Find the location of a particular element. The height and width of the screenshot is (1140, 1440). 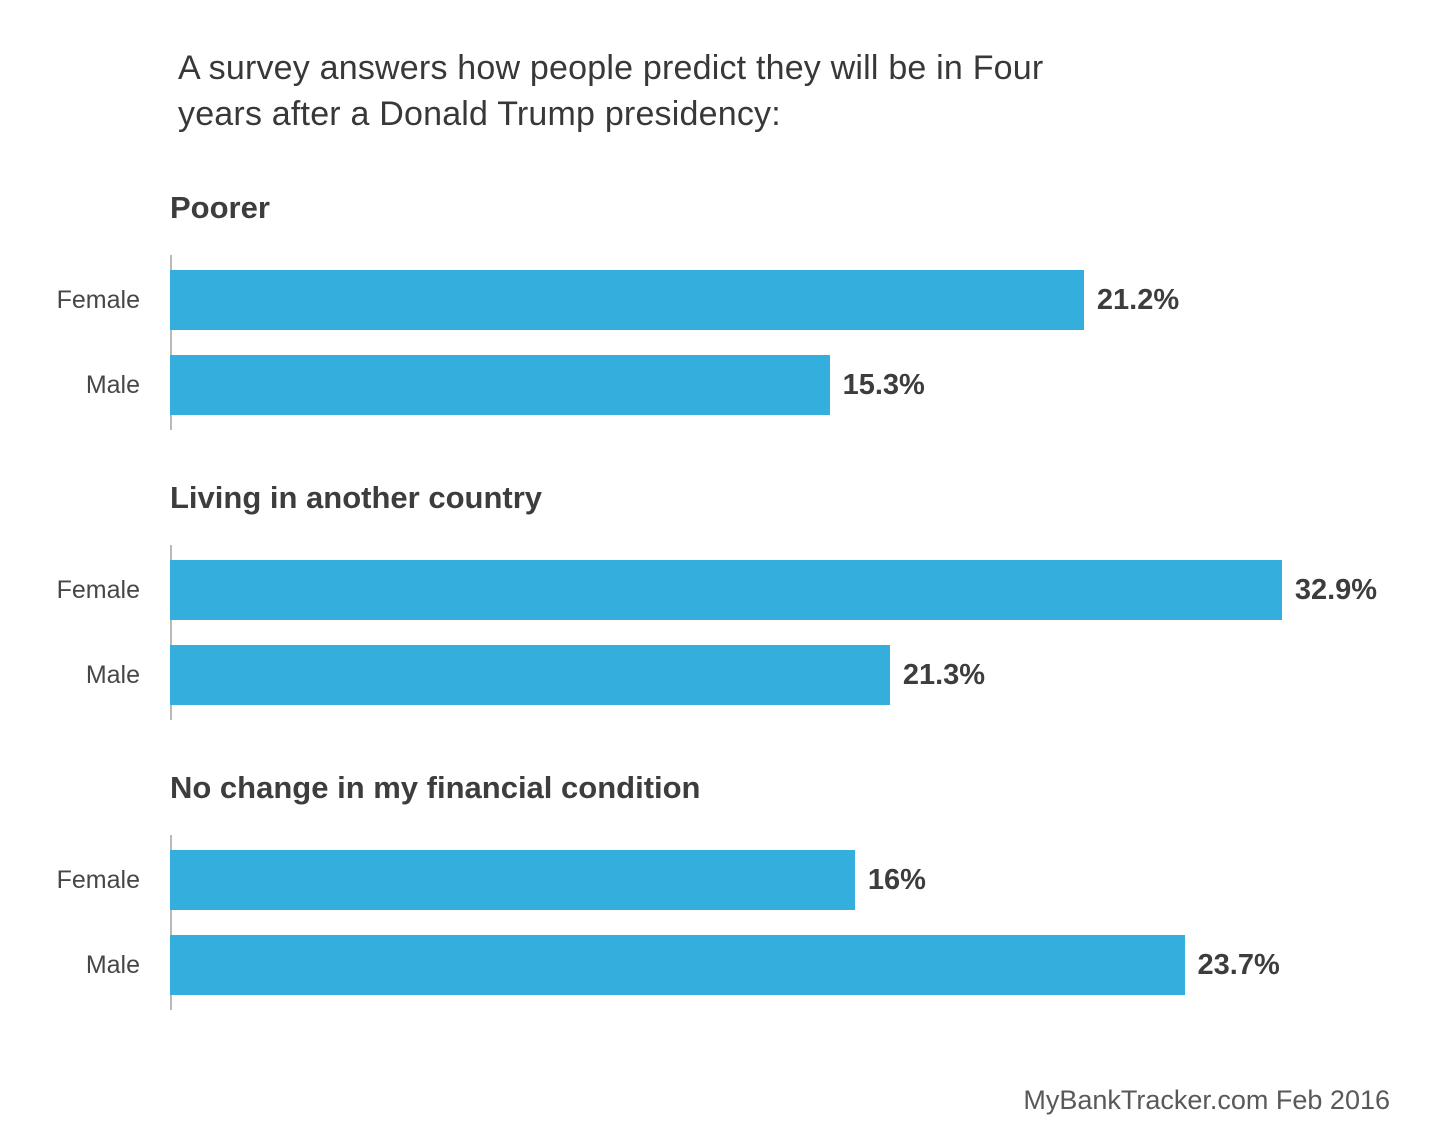

chart-title: No change in my financial condition is located at coordinates (435, 787).